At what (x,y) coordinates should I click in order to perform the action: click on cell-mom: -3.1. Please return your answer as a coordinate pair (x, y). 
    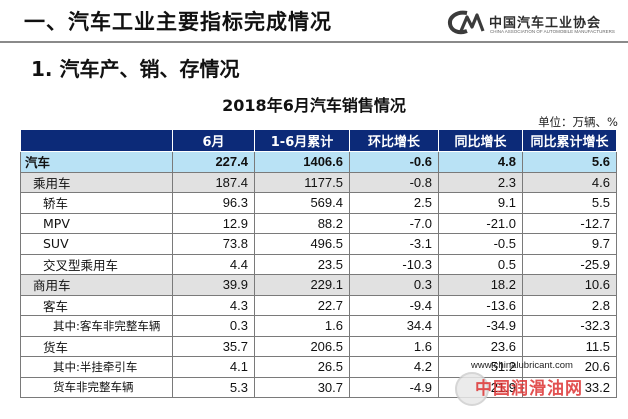
    Looking at the image, I should click on (394, 244).